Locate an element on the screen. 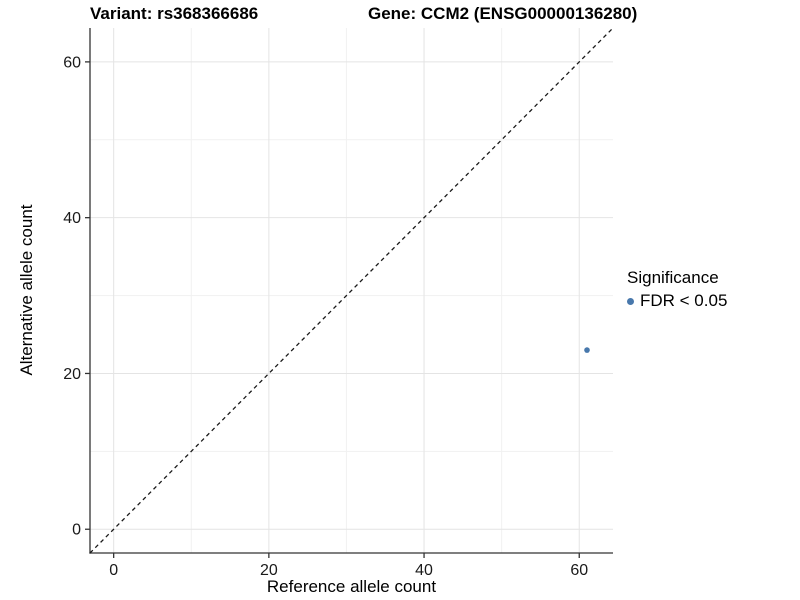 This screenshot has height=600, width=800. legend-item-label: FDR < 0.05 is located at coordinates (684, 300).